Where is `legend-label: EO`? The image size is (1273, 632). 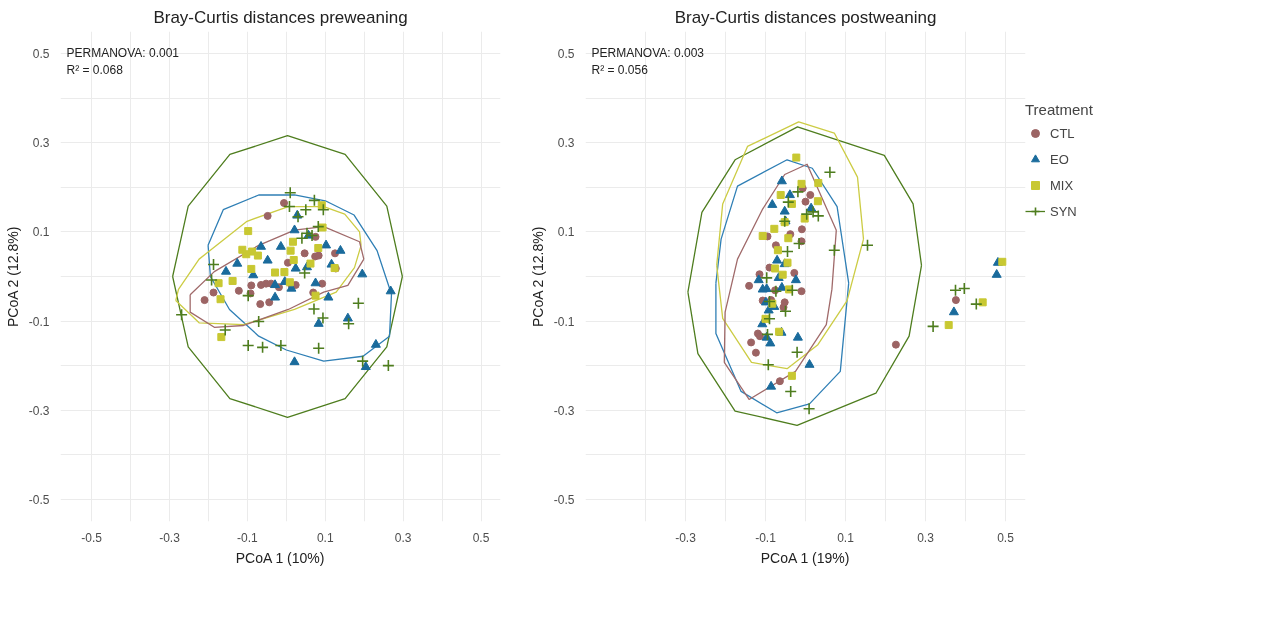
legend-label: EO is located at coordinates (1060, 159).